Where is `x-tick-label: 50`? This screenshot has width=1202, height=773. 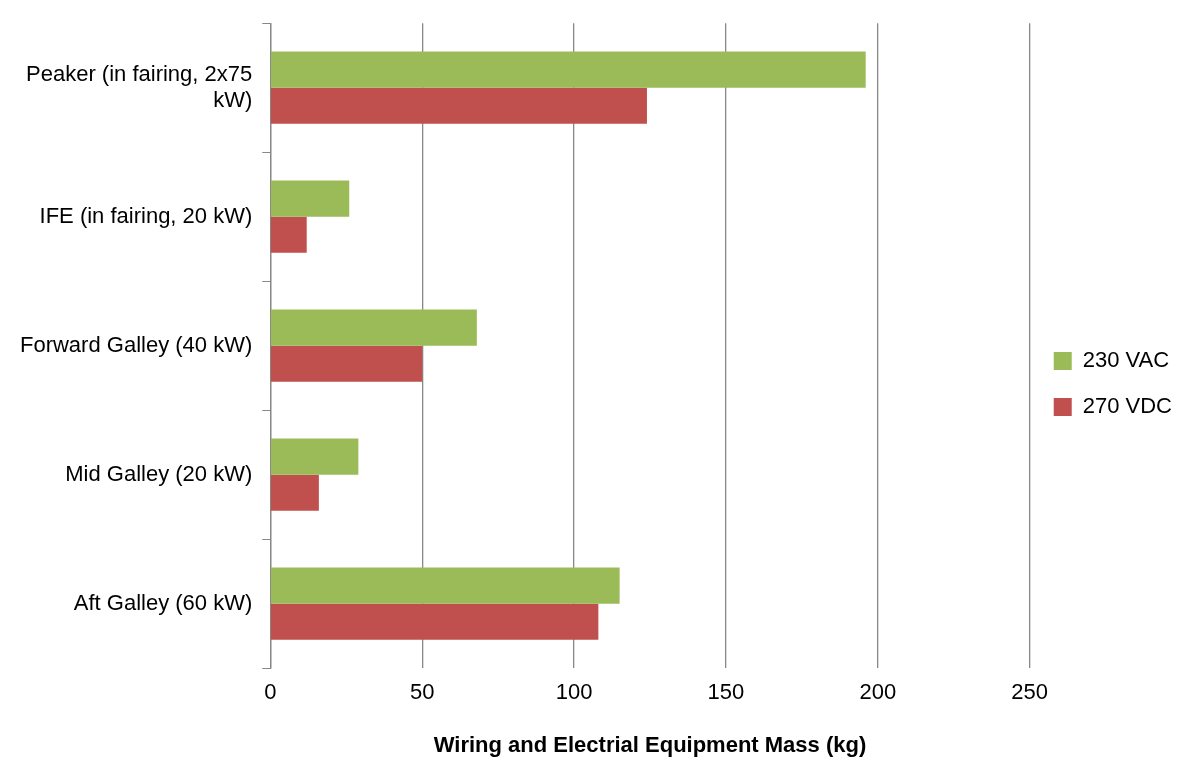
x-tick-label: 50 is located at coordinates (422, 692).